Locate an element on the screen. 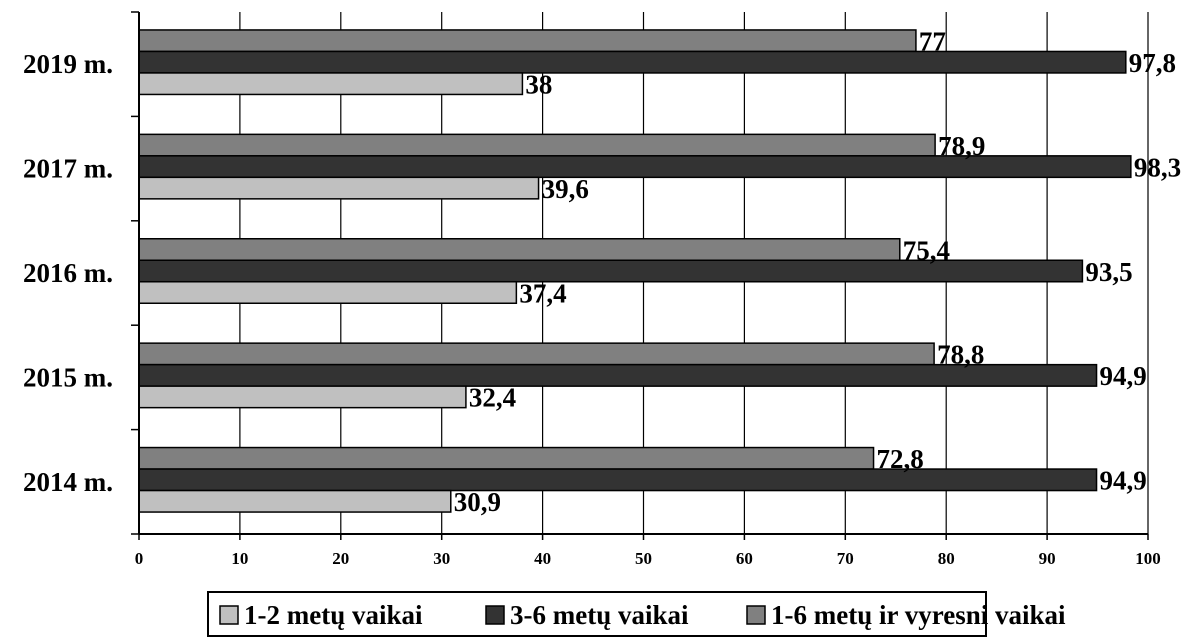  data-label: 32,4 is located at coordinates (492, 398).